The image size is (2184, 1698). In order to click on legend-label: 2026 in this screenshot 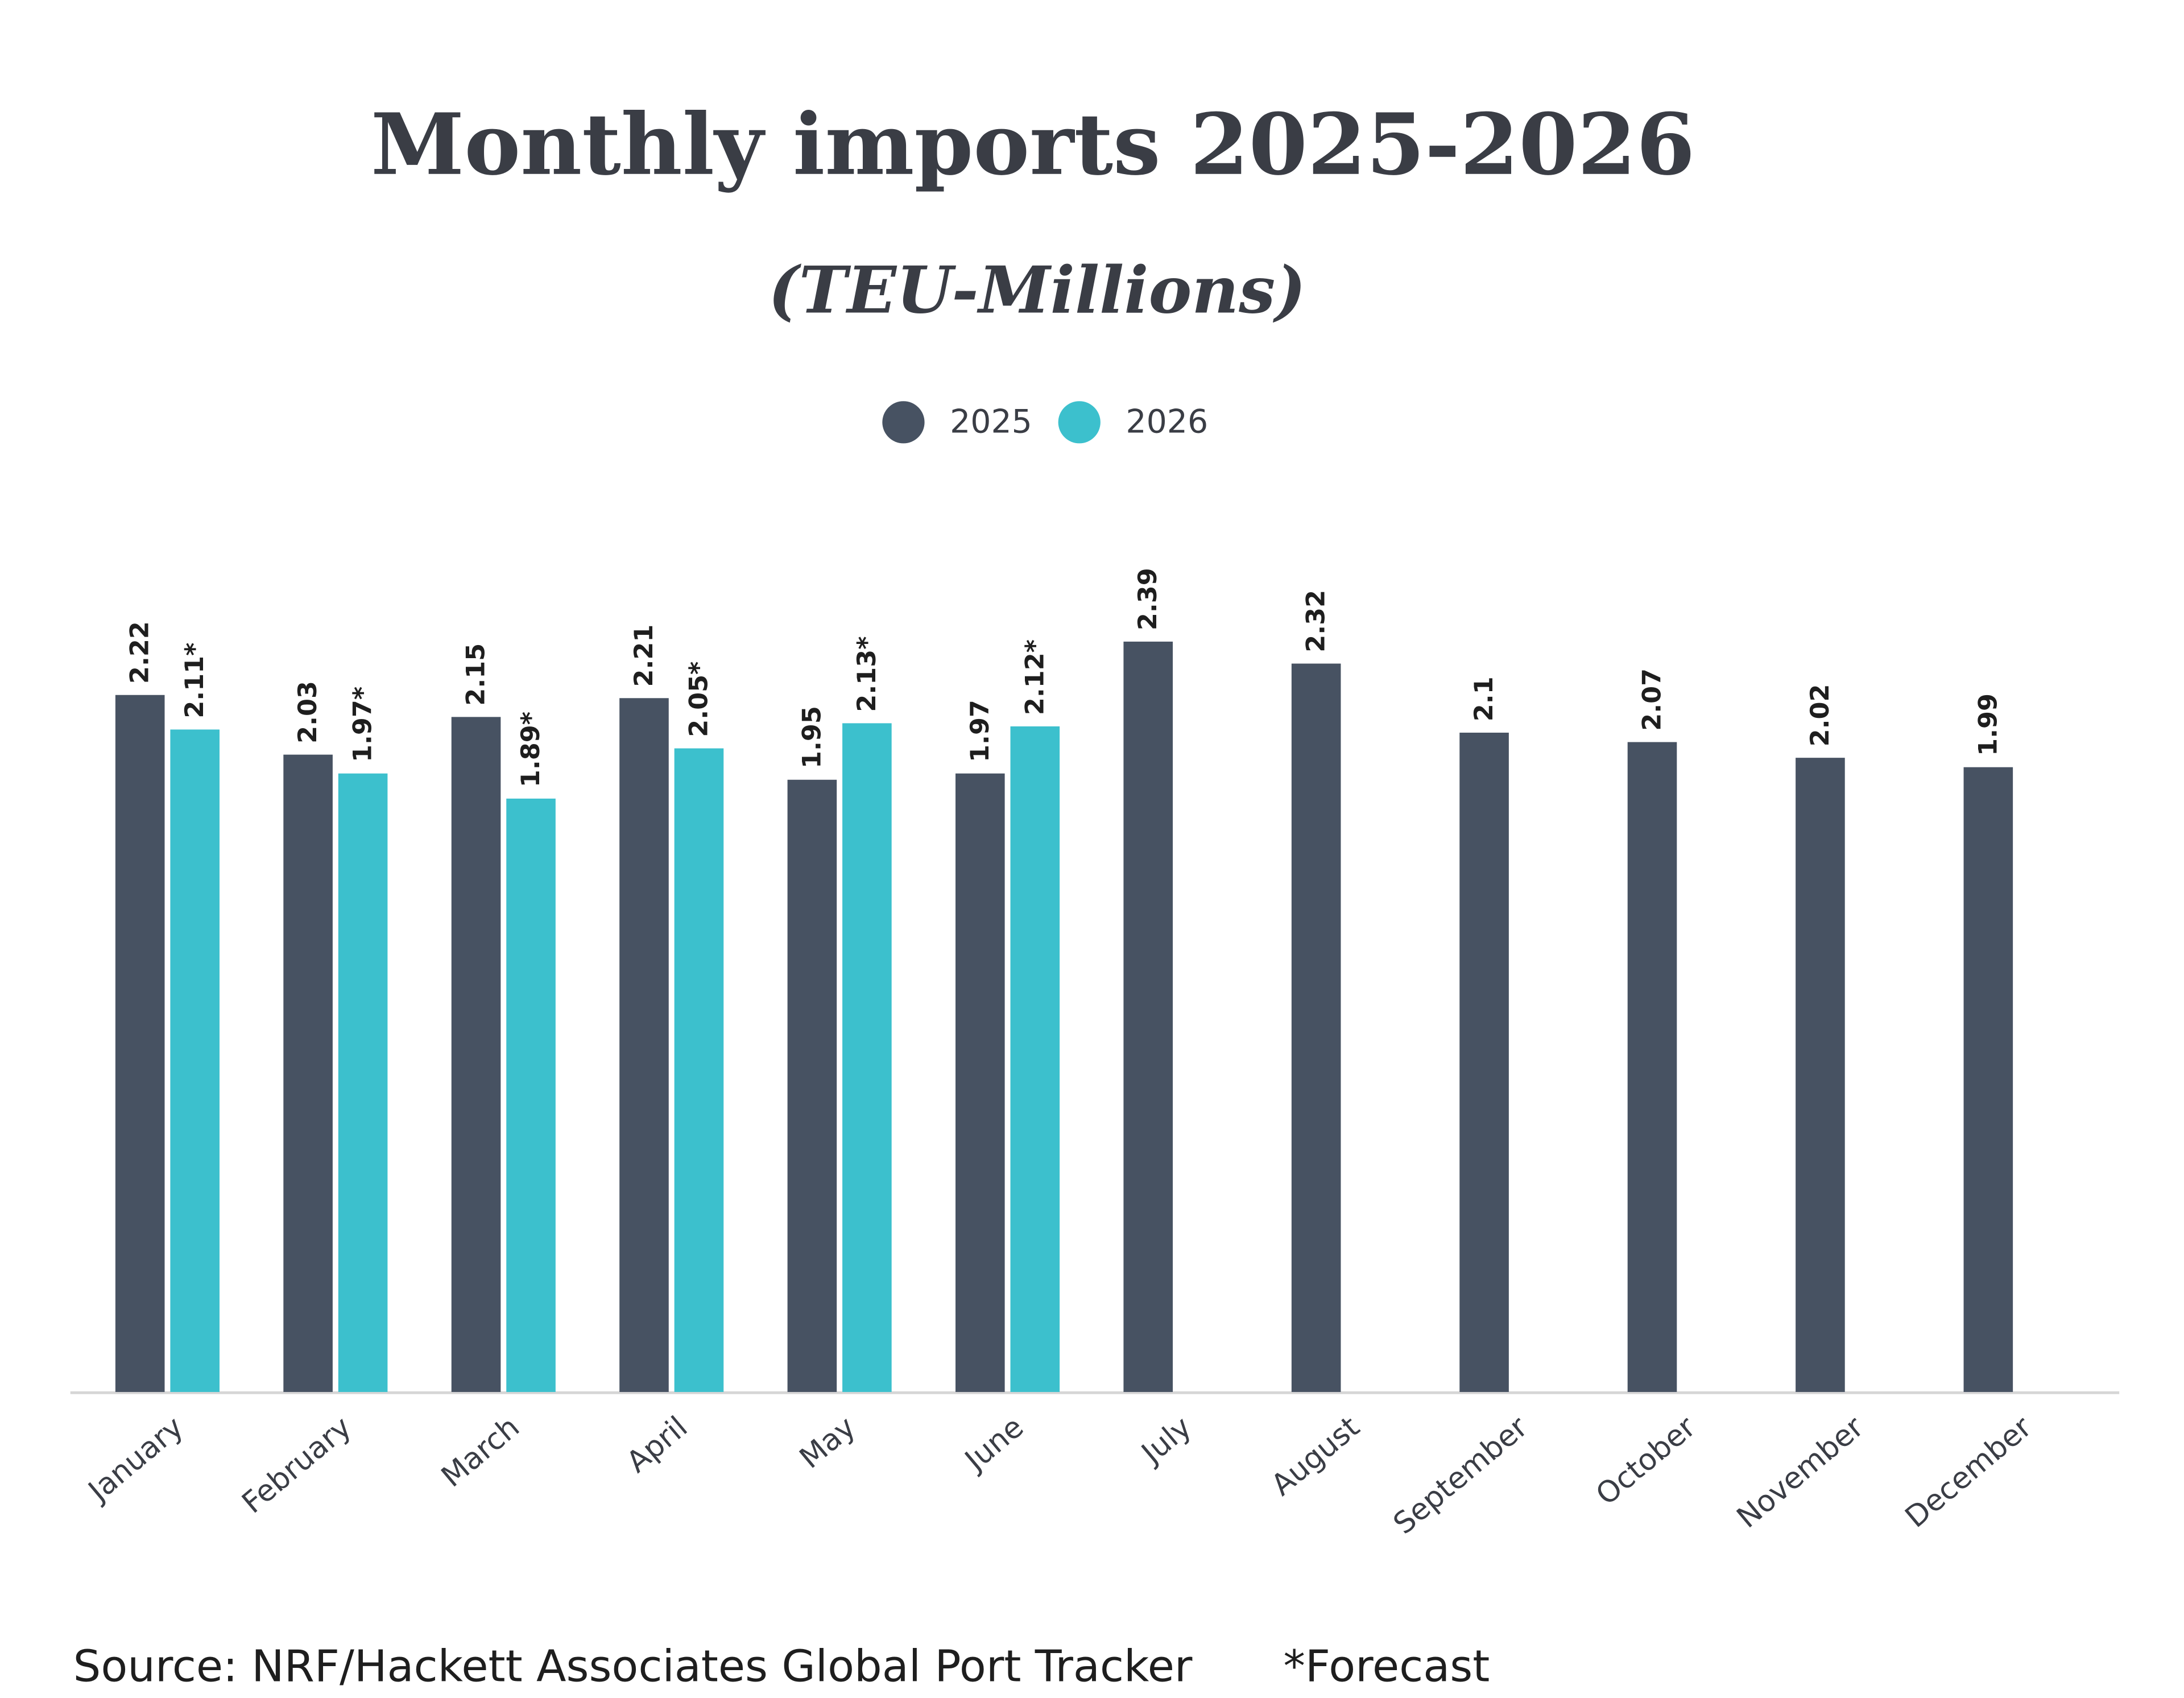, I will do `click(1167, 422)`.